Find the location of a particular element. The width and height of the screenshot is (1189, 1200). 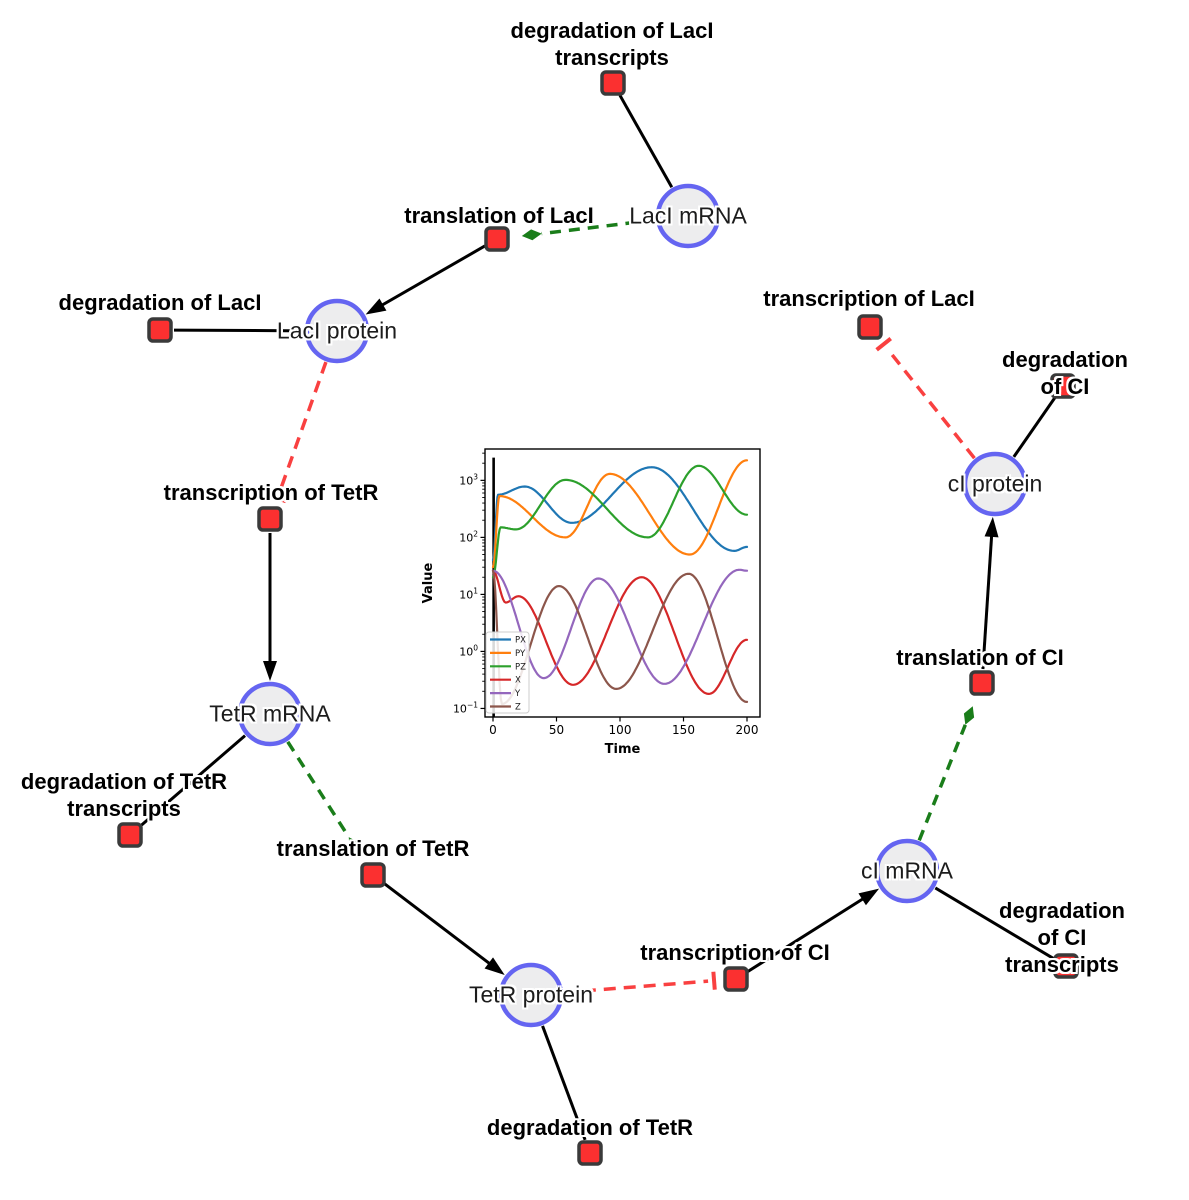

y-tick-label: 10³ is located at coordinates (468, 479).